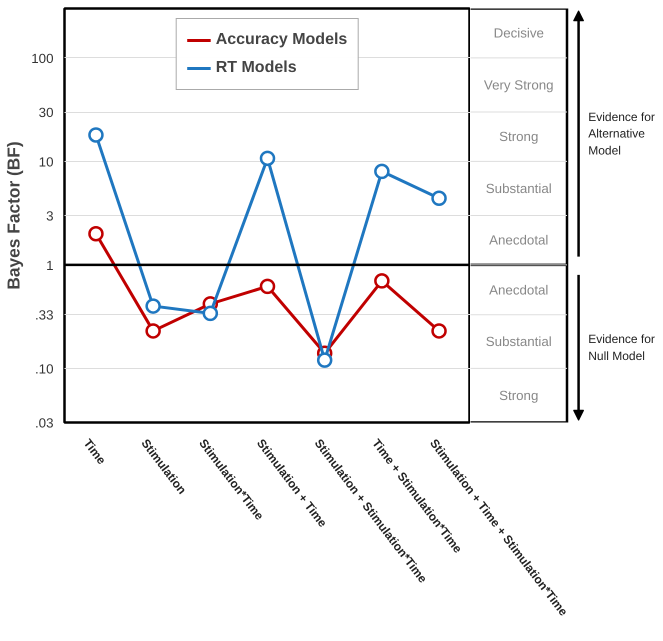 This screenshot has width=663, height=641. I want to click on text: Evidence for Alternative Model, so click(621, 134).